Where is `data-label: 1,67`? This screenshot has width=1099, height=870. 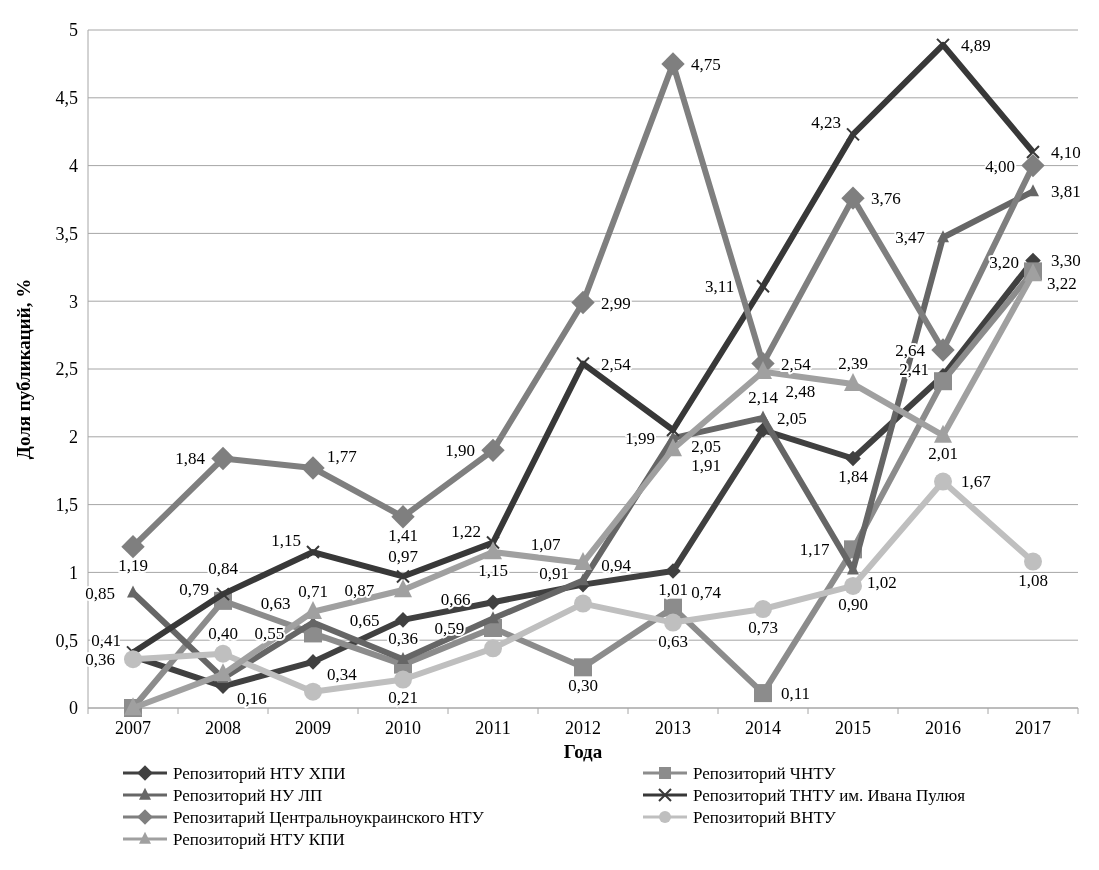
data-label: 1,67 is located at coordinates (976, 482).